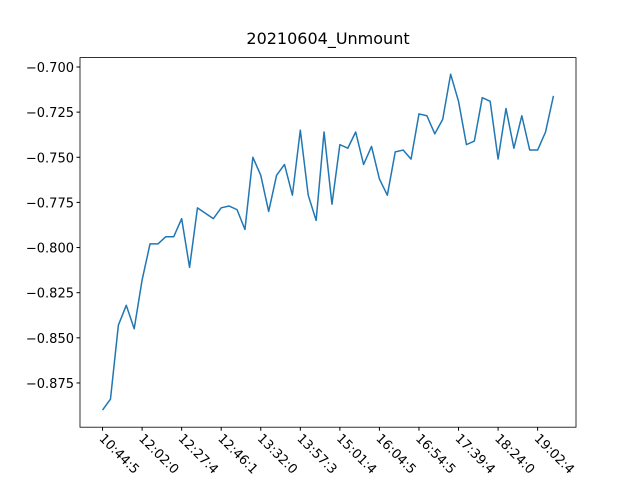 The width and height of the screenshot is (640, 480). Describe the element at coordinates (50, 113) in the screenshot. I see `y-tick-label: −0.725` at that location.